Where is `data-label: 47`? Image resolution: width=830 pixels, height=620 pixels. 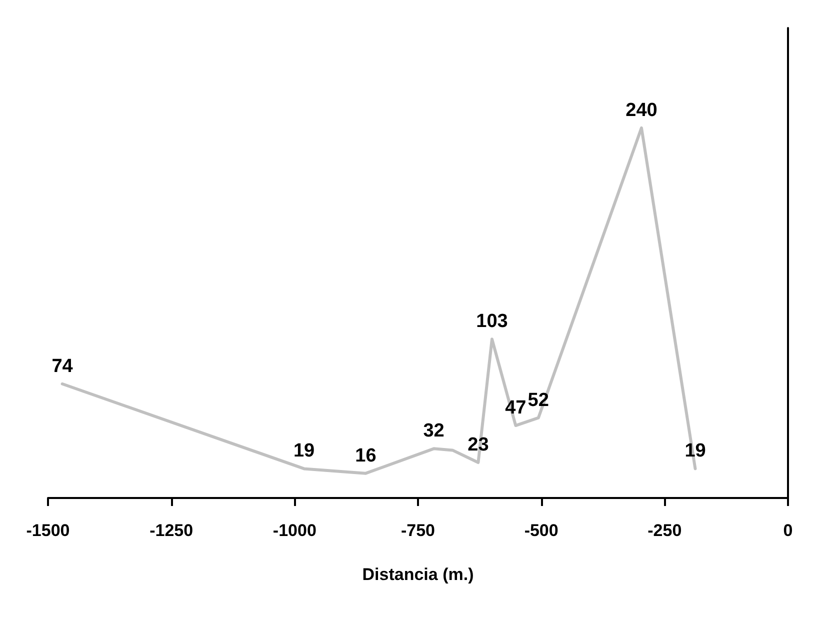 data-label: 47 is located at coordinates (515, 408).